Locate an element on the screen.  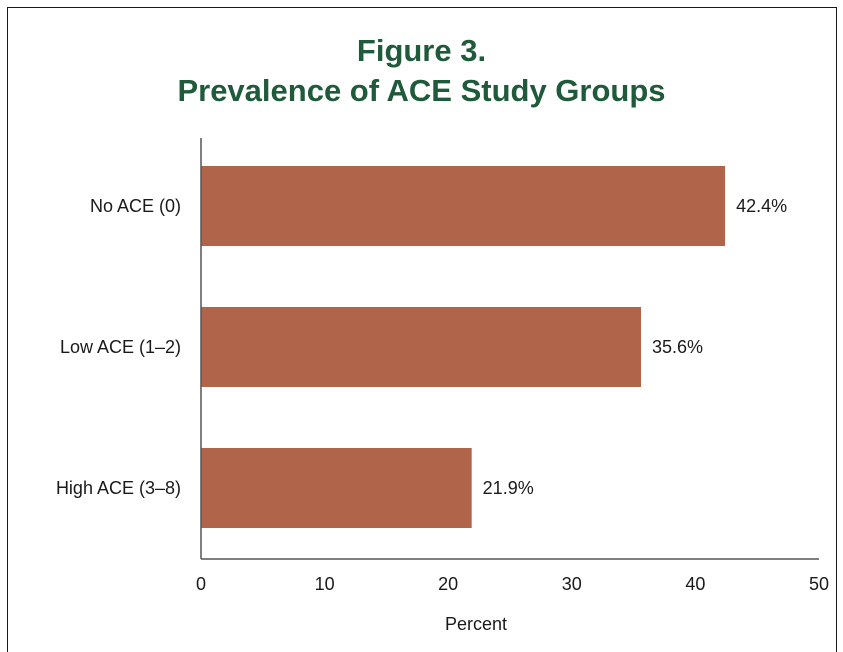
chart-title-line-1: Figure 3. is located at coordinates (421, 50).